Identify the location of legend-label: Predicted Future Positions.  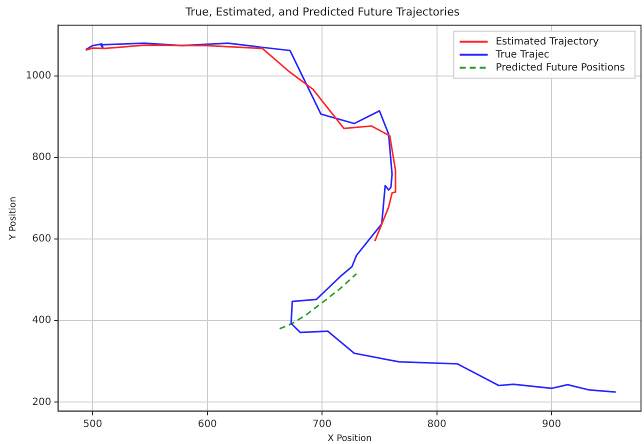
(561, 68).